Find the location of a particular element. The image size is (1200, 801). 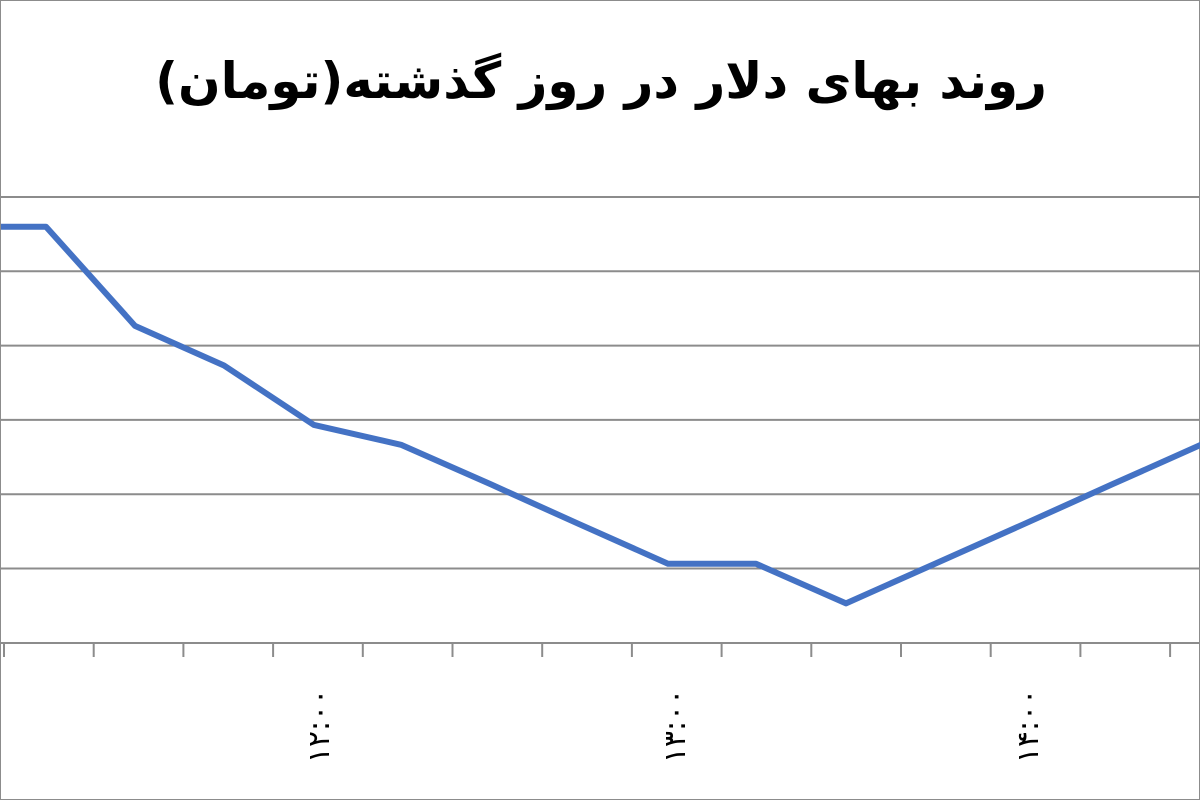

x-axis is located at coordinates (600, 650).